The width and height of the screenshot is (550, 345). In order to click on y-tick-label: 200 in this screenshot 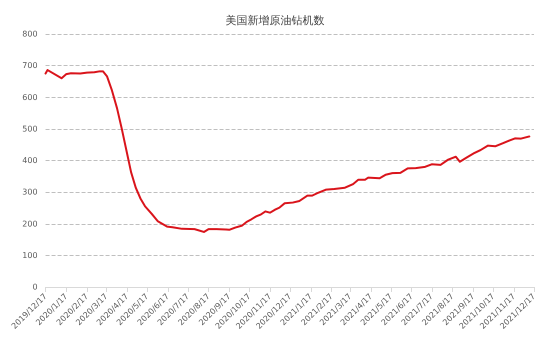, I will do `click(30, 223)`.